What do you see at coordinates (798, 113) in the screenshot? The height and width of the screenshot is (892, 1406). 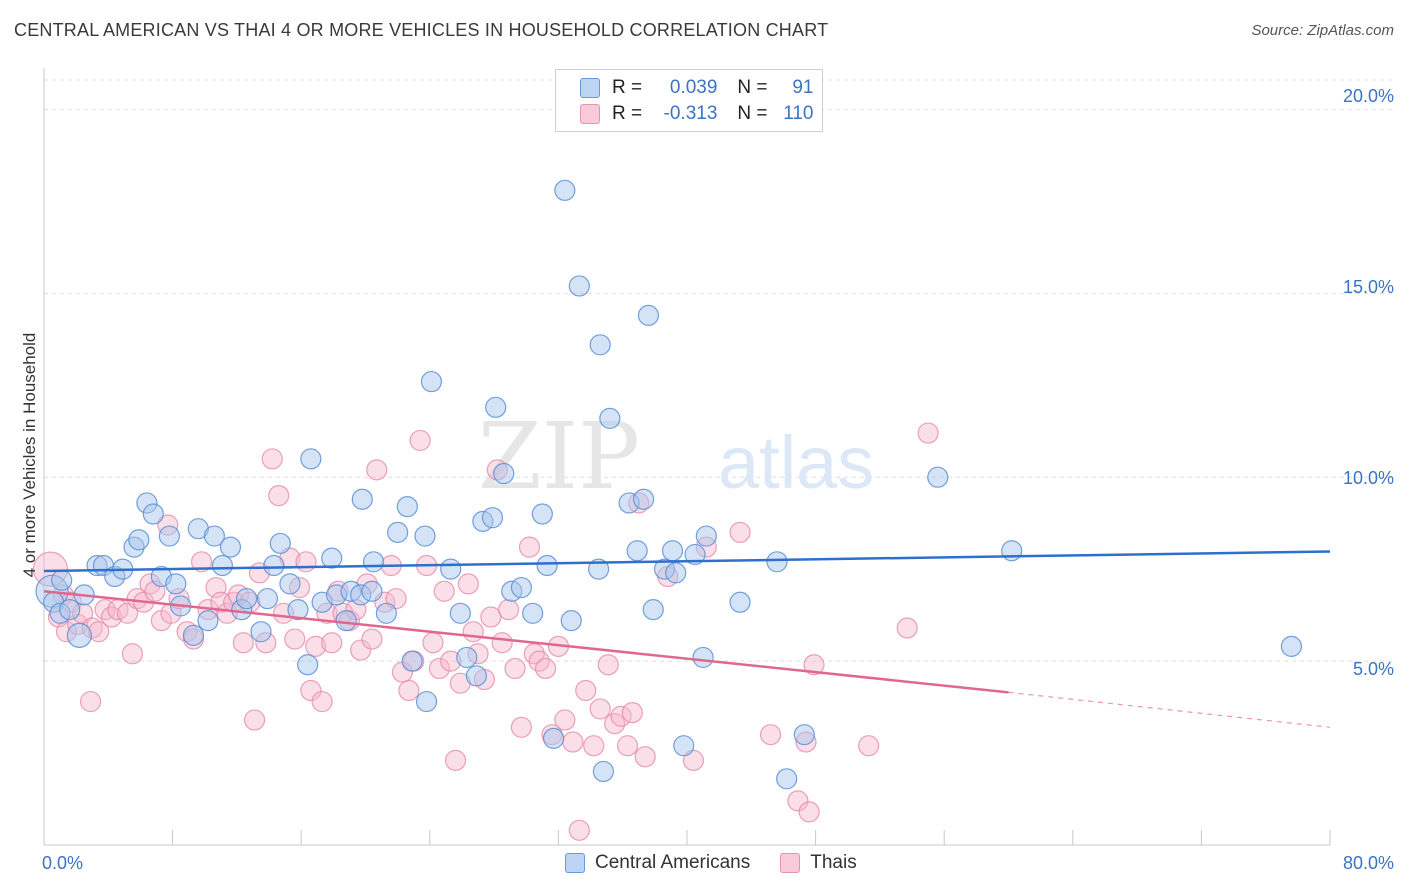 I see `legend-n-value: 110` at bounding box center [798, 113].